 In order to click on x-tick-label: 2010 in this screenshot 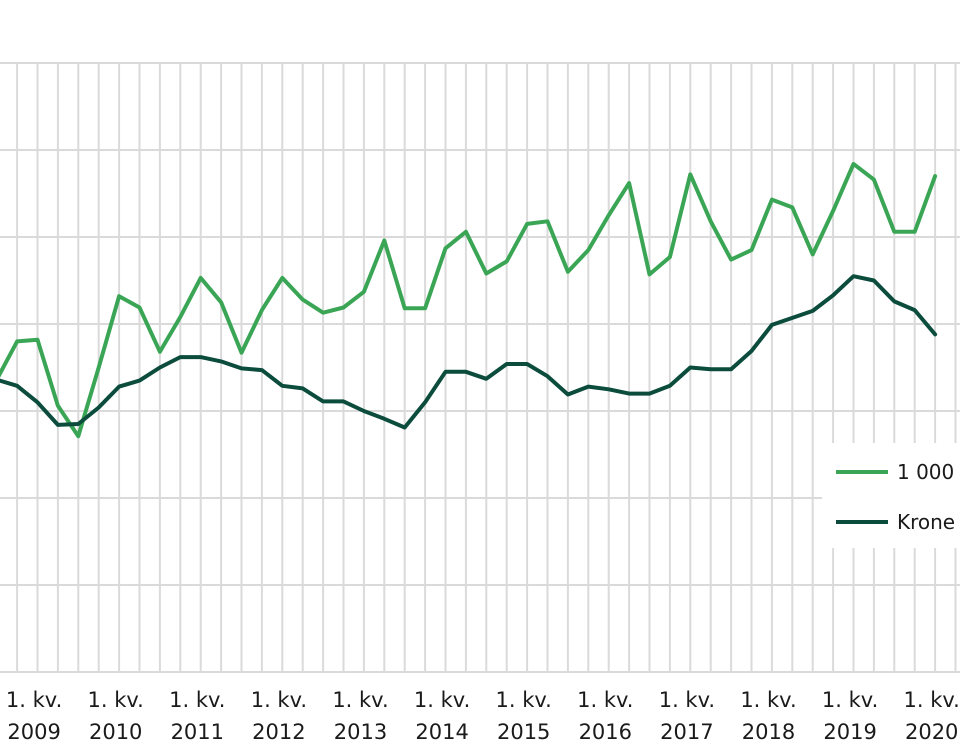, I will do `click(115, 732)`.